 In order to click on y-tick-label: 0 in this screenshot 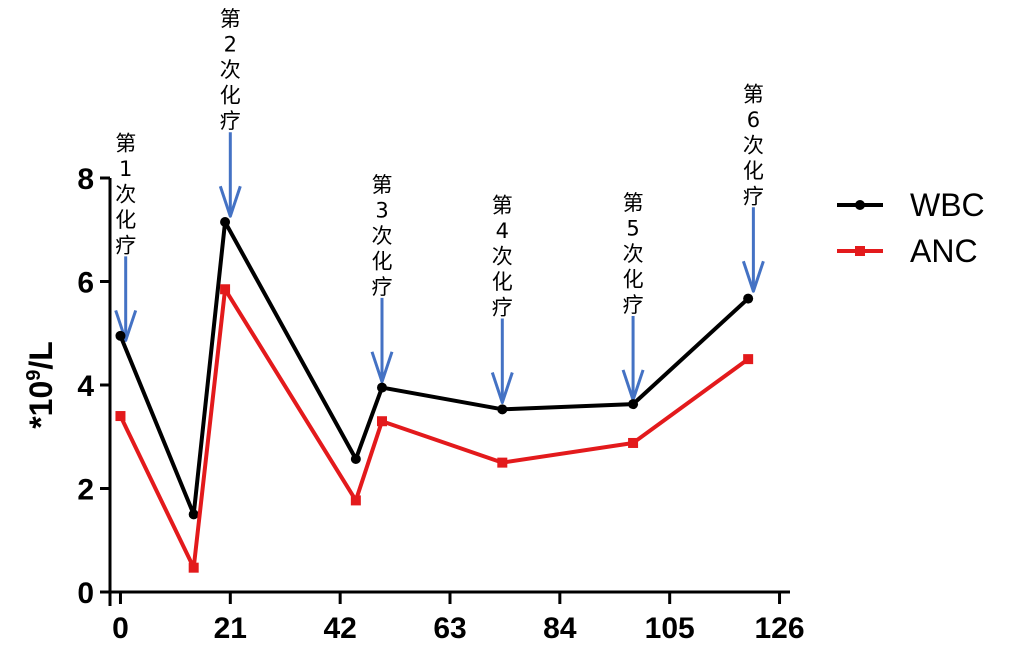, I will do `click(85, 593)`.